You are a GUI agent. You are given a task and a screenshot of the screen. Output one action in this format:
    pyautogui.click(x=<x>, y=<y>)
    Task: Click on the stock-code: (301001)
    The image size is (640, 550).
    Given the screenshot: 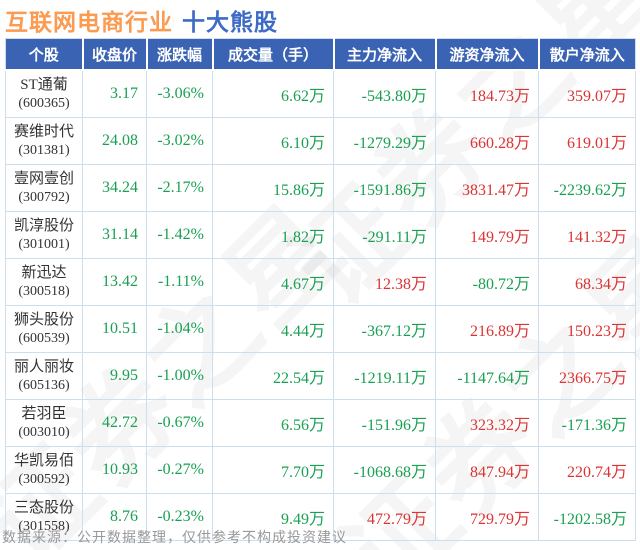 What is the action you would take?
    pyautogui.click(x=44, y=244)
    